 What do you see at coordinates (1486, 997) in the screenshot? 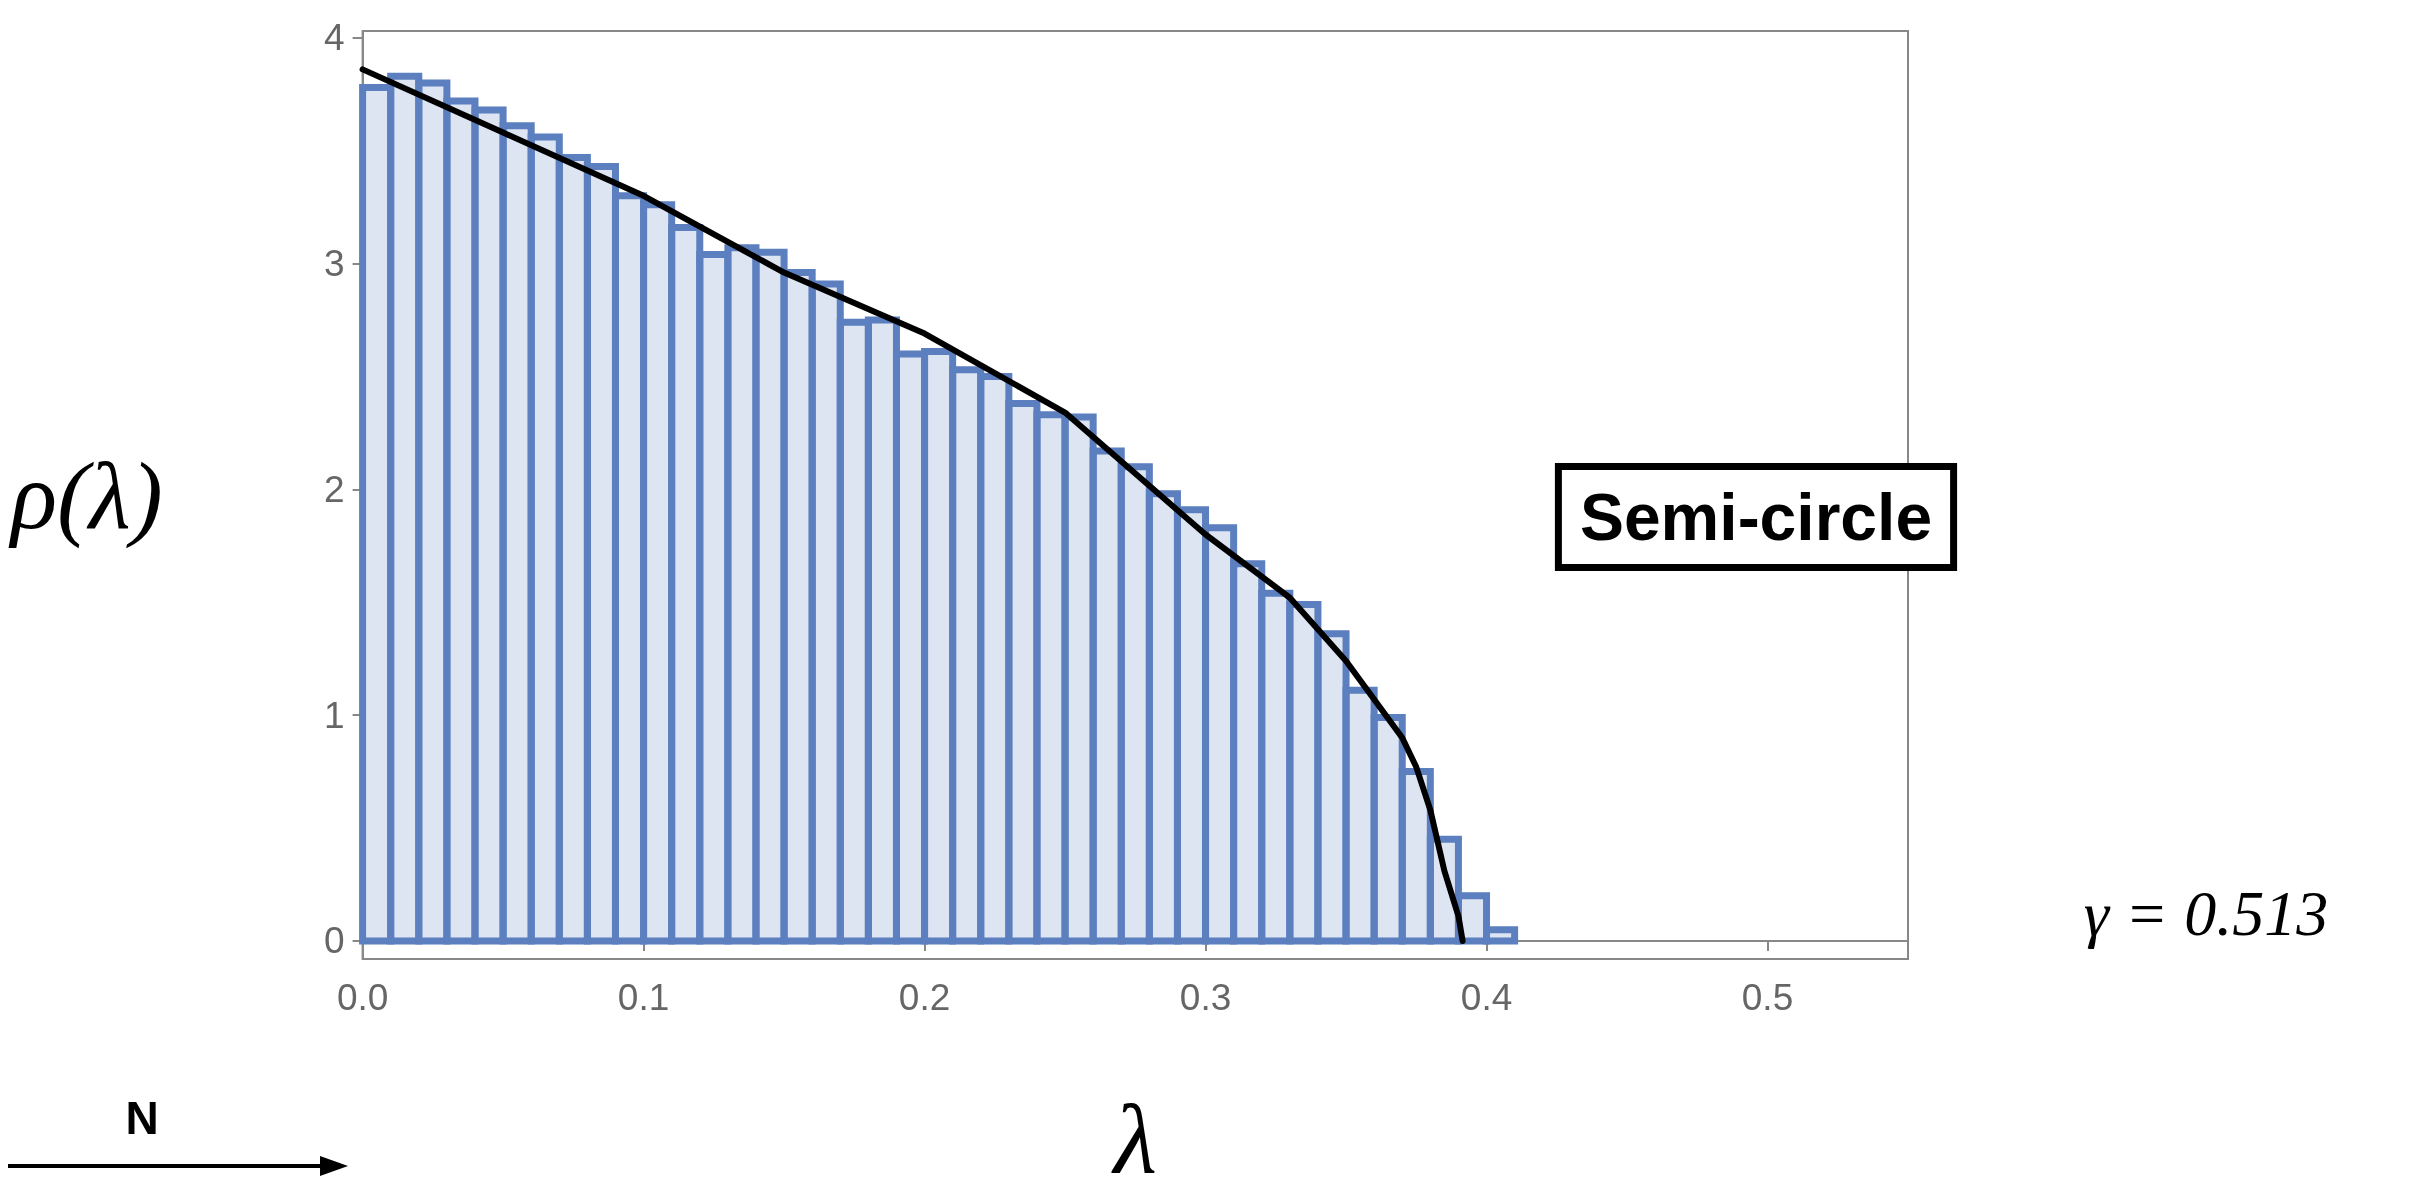
I see `x-tick-label: 0.4` at bounding box center [1486, 997].